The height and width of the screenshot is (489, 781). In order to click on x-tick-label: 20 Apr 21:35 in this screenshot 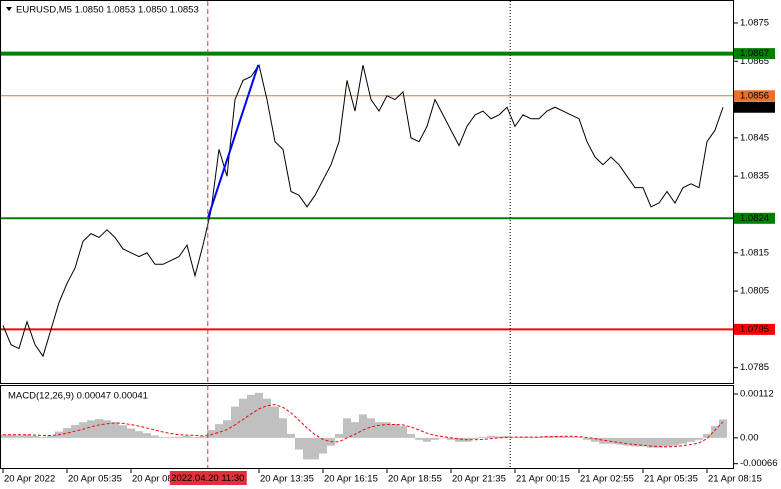, I will do `click(479, 479)`.